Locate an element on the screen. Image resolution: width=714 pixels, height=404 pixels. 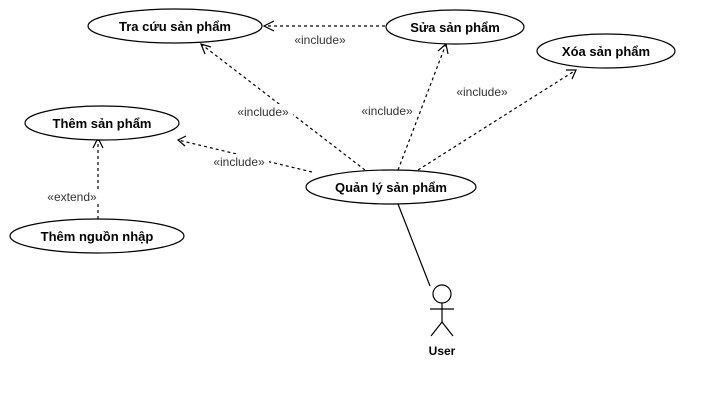
use-case-them-nguon: Thêm nguồn nhập is located at coordinates (97, 236).